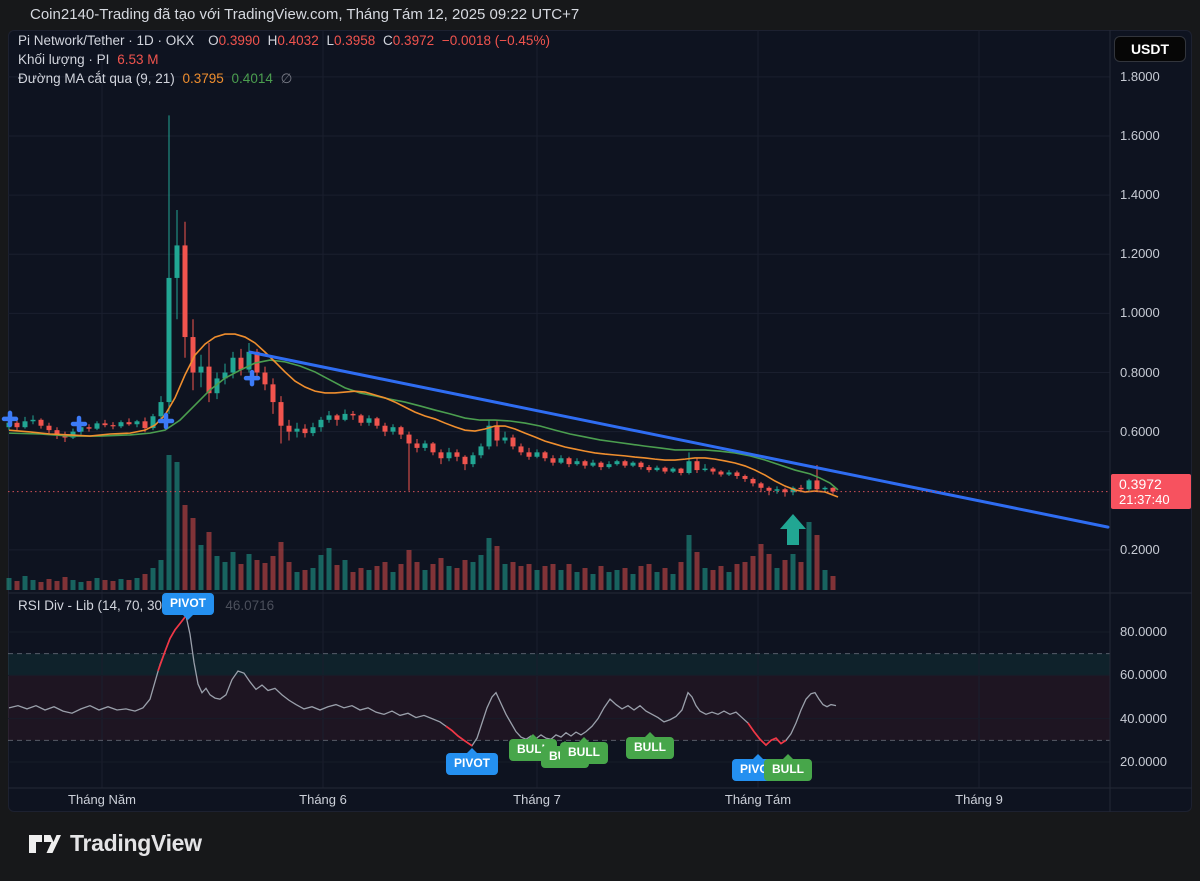 The image size is (1200, 881). I want to click on time-axis-label: Tháng 9, so click(979, 799).